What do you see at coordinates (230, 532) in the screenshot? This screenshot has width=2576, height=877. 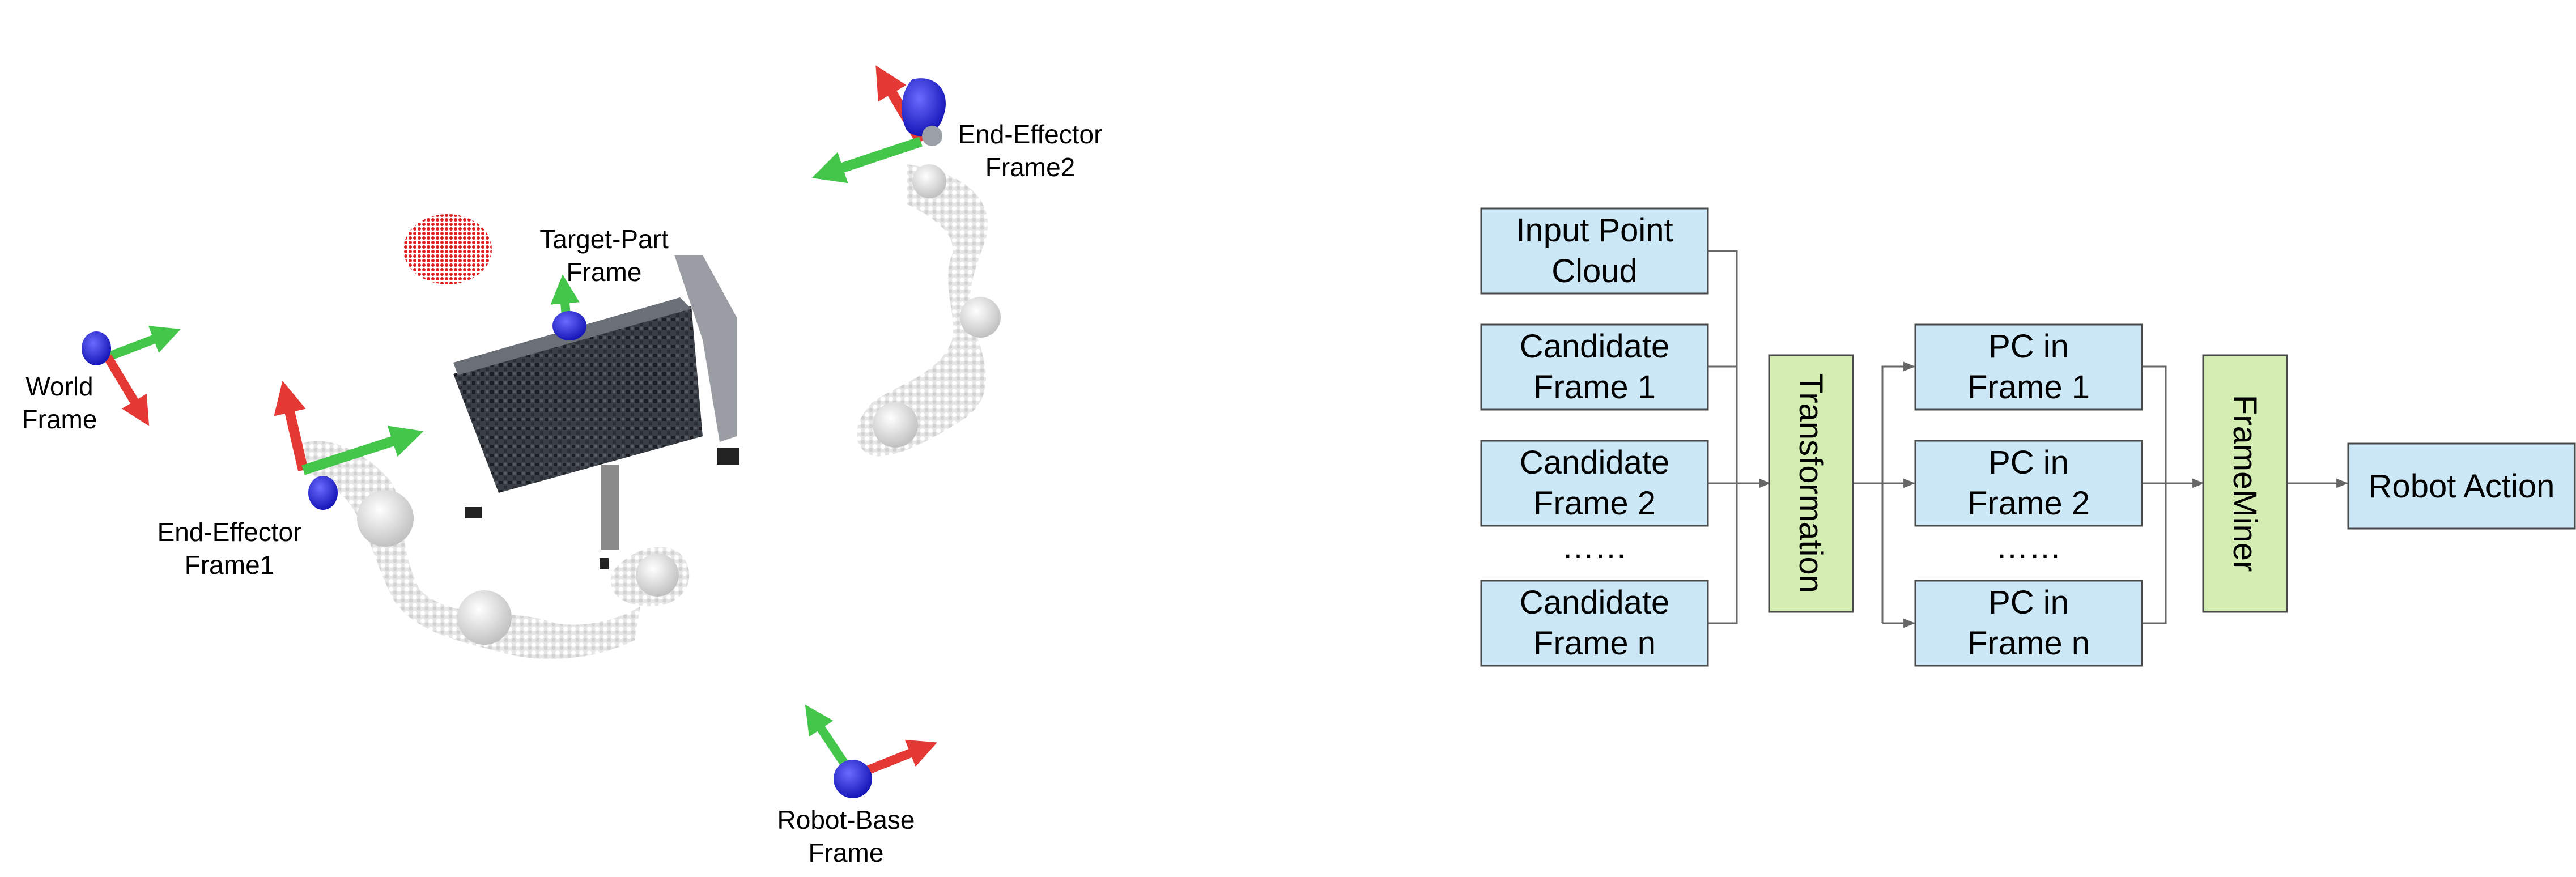 I see `label-end-effector-1-line1: End-Effector` at bounding box center [230, 532].